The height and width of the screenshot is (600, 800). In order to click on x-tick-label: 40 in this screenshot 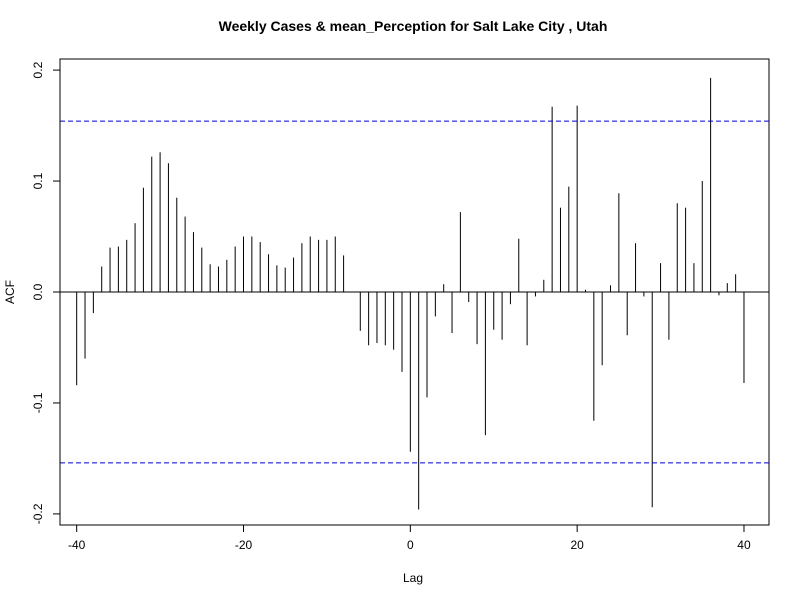, I will do `click(744, 545)`.